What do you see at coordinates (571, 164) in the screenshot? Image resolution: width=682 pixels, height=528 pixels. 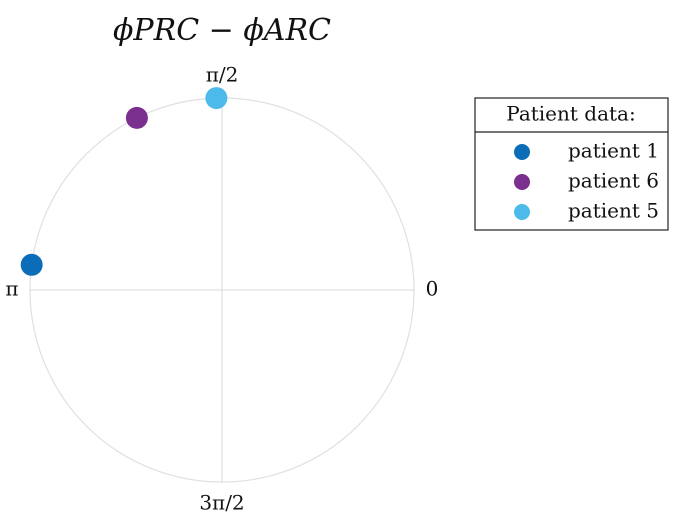 I see `legend-box` at bounding box center [571, 164].